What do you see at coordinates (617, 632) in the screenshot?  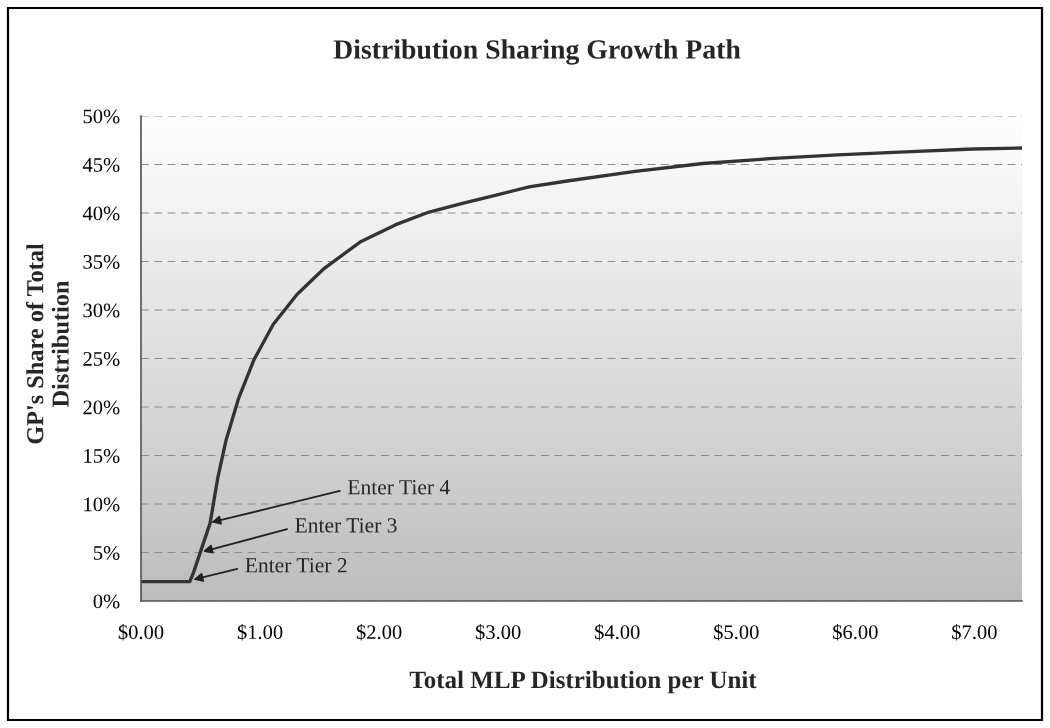 I see `x-tick-label: $4.00` at bounding box center [617, 632].